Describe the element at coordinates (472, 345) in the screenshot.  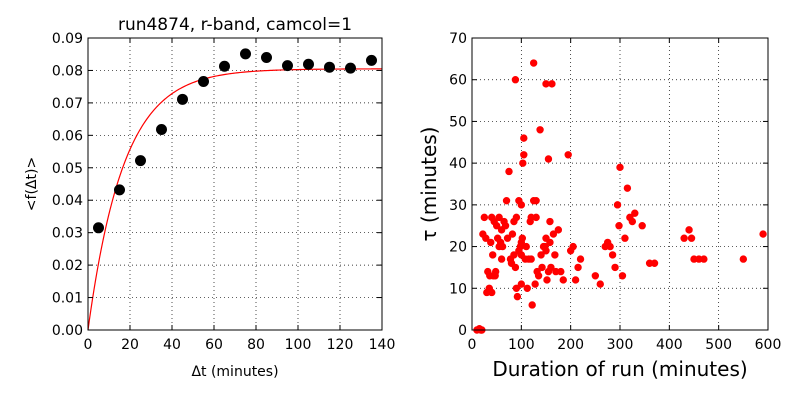
I see `right-x-tick-label: 0` at that location.